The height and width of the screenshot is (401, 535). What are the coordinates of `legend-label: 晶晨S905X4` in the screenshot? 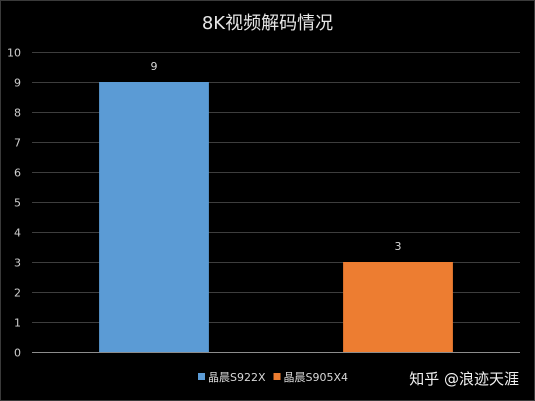 It's located at (316, 377).